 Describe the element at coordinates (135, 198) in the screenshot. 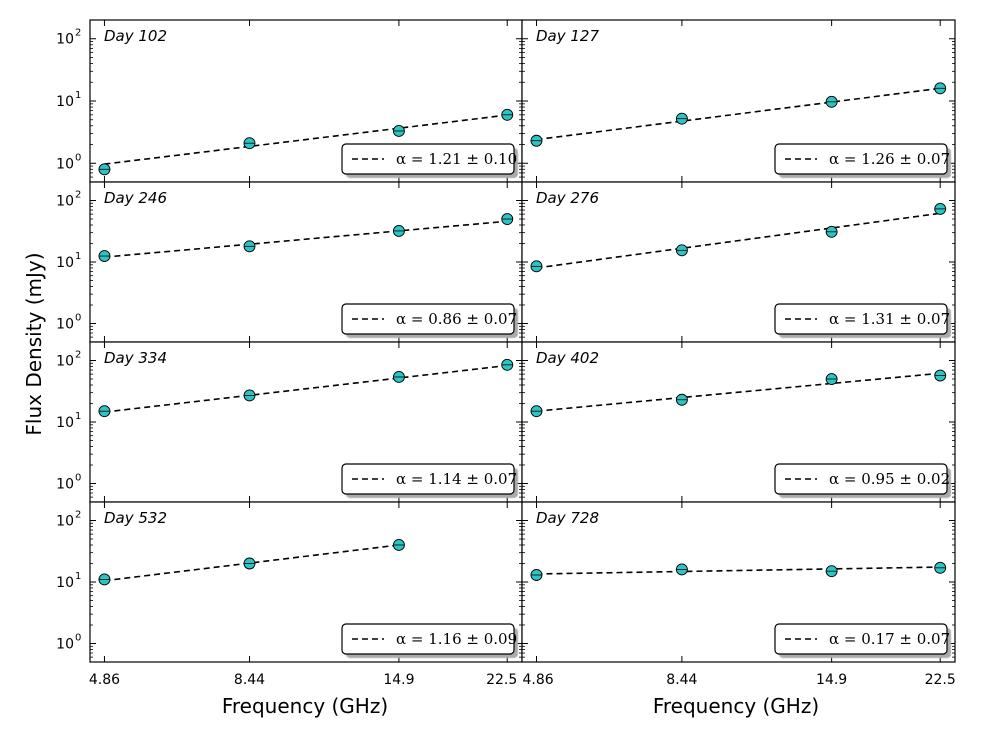

I see `panel-title: Day 246` at that location.